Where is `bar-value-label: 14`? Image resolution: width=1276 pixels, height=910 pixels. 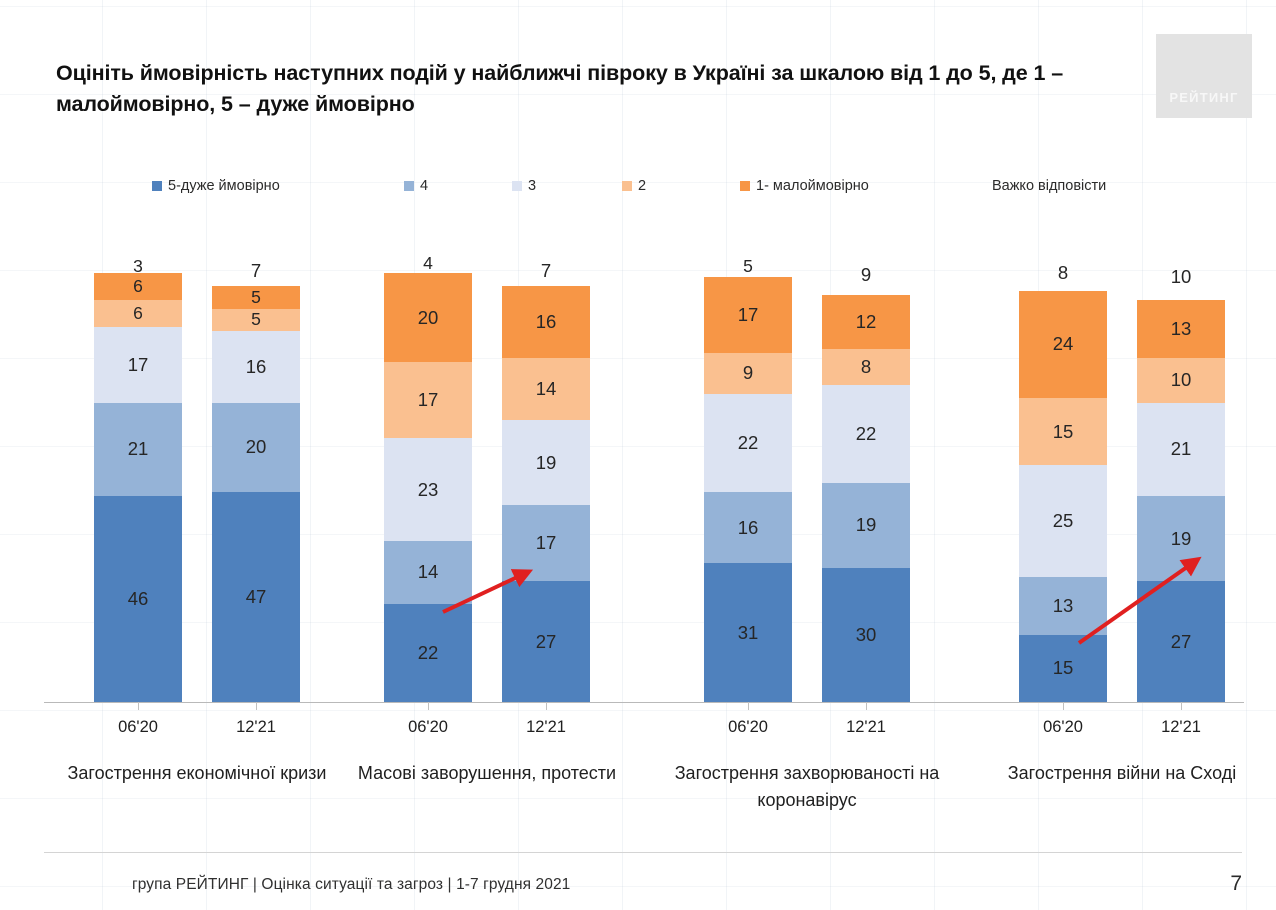 bar-value-label: 14 is located at coordinates (546, 389).